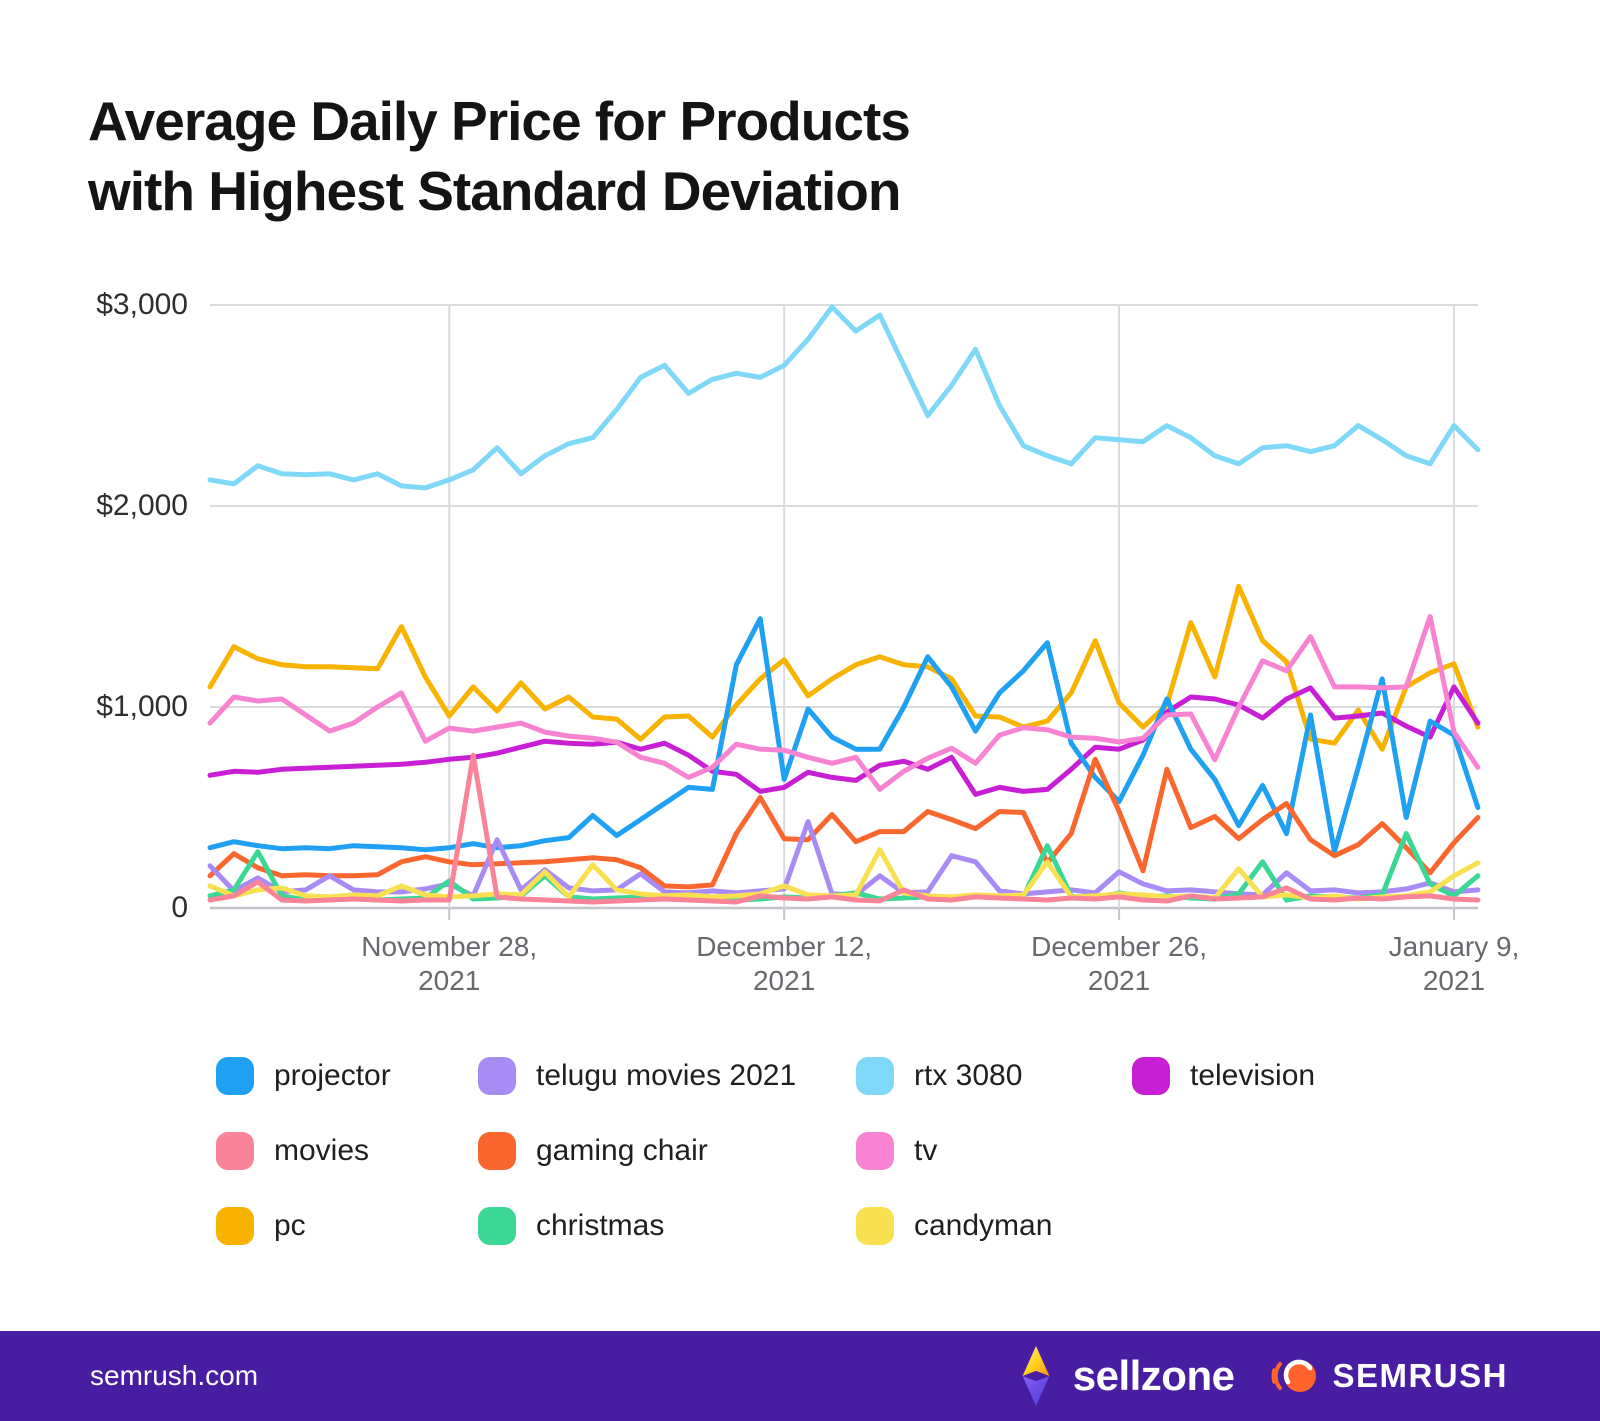 Image resolution: width=1600 pixels, height=1421 pixels. Describe the element at coordinates (179, 907) in the screenshot. I see `y-tick-label-0: 0` at that location.